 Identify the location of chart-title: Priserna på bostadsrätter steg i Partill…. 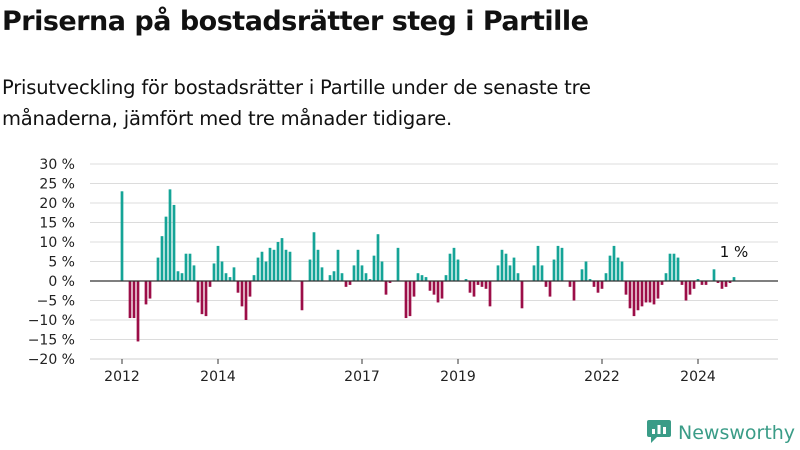
(295, 21).